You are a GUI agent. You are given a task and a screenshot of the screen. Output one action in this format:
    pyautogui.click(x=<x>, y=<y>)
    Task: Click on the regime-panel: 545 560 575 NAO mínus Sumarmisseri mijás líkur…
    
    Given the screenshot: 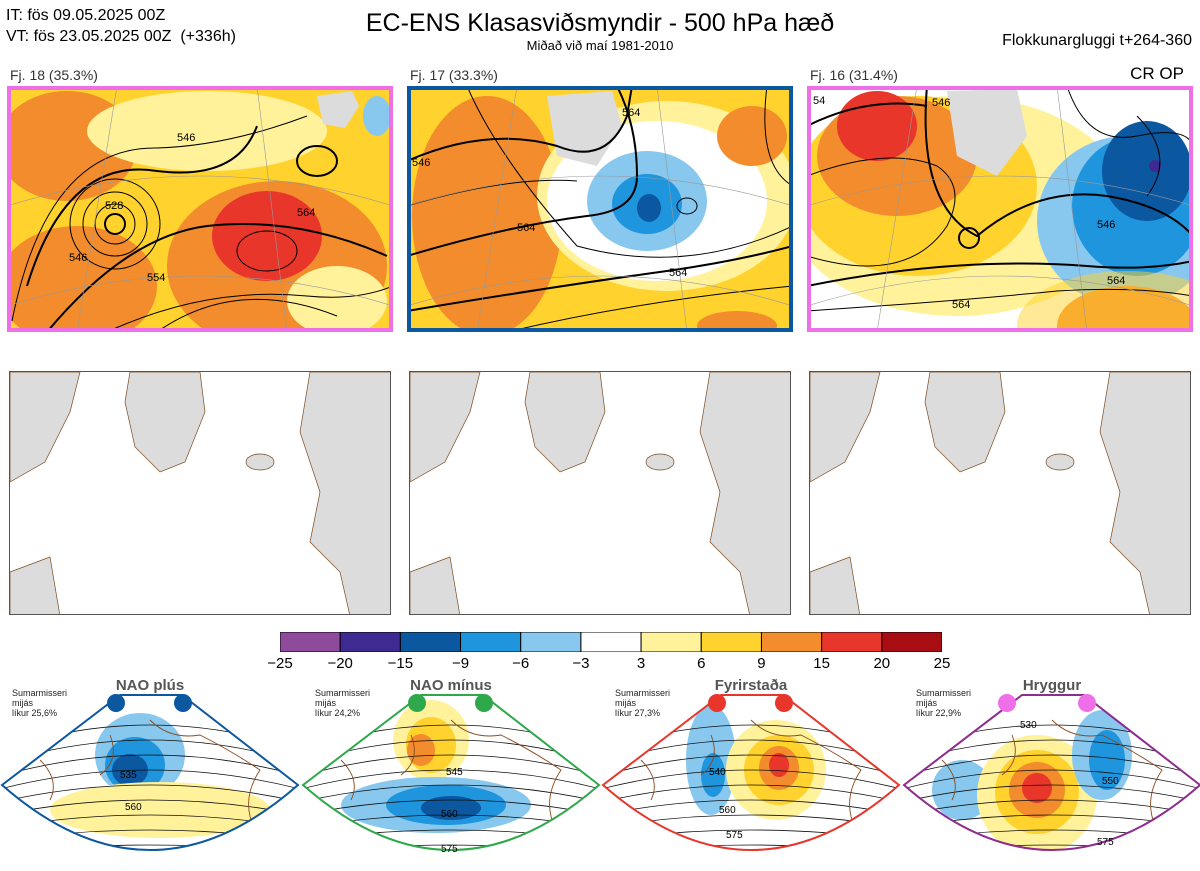 What is the action you would take?
    pyautogui.click(x=451, y=774)
    